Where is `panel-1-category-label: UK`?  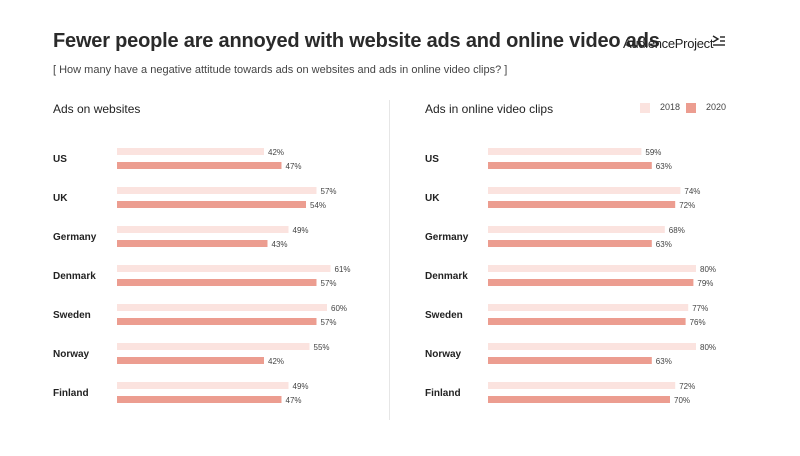
panel-1-category-label: UK is located at coordinates (60, 198).